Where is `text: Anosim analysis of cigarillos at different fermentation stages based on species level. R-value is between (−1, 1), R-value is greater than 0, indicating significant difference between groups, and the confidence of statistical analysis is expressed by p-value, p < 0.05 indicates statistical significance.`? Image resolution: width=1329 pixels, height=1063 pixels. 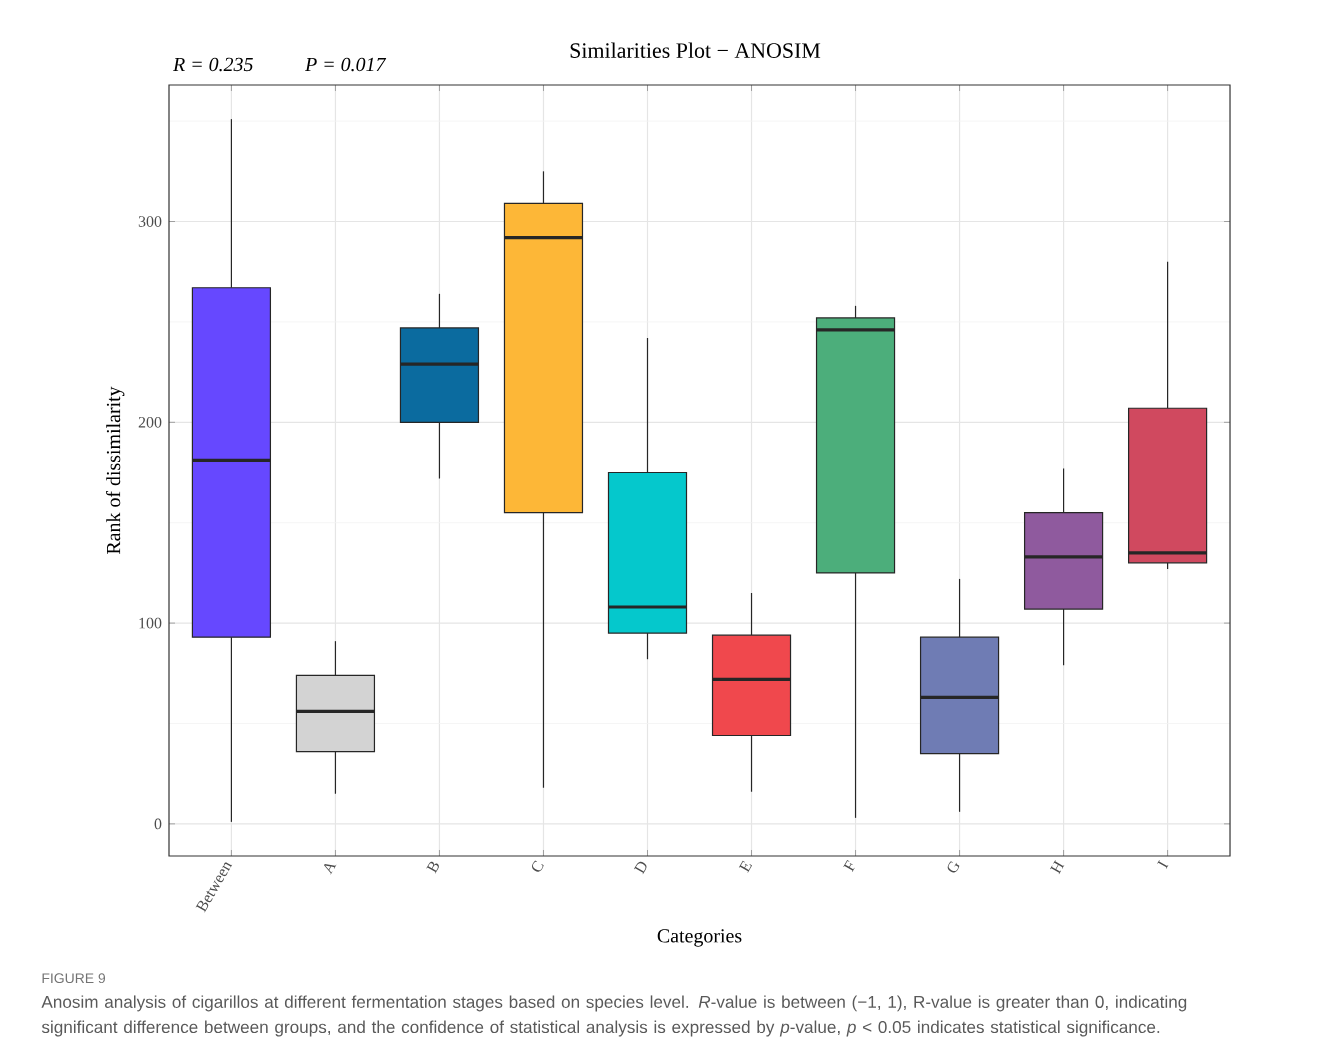 text: Anosim analysis of cigarillos at different fermentation stages based on species level. R-value is between (−1, 1), R-value is greater than 0, indicating significant difference between groups, and the confidence of statistical analysis is expressed by p-value, p < 0.05 indicates statistical significance. is located at coordinates (614, 1016).